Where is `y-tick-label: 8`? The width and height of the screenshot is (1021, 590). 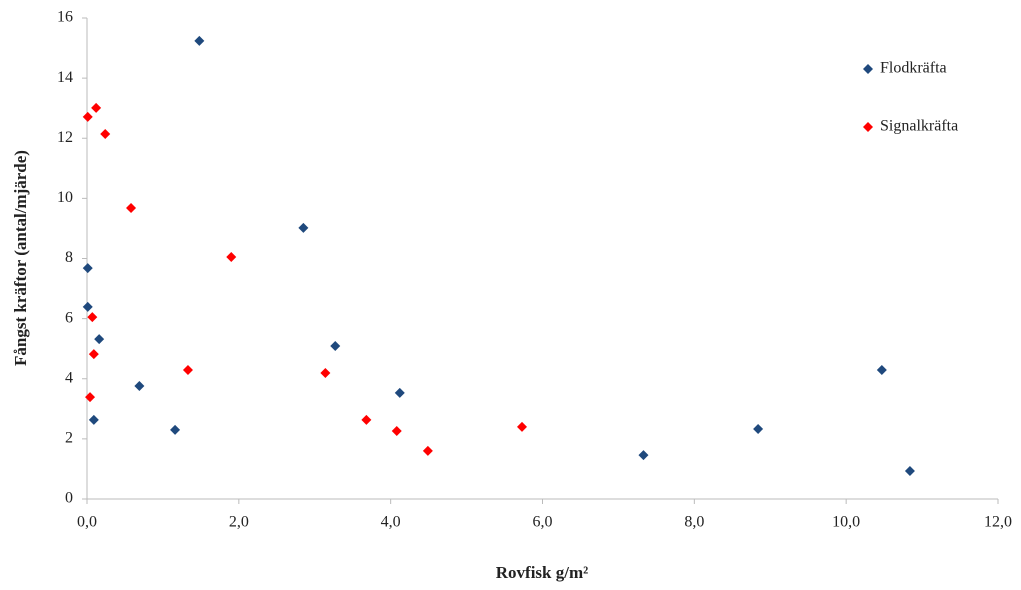
y-tick-label: 8 is located at coordinates (69, 257).